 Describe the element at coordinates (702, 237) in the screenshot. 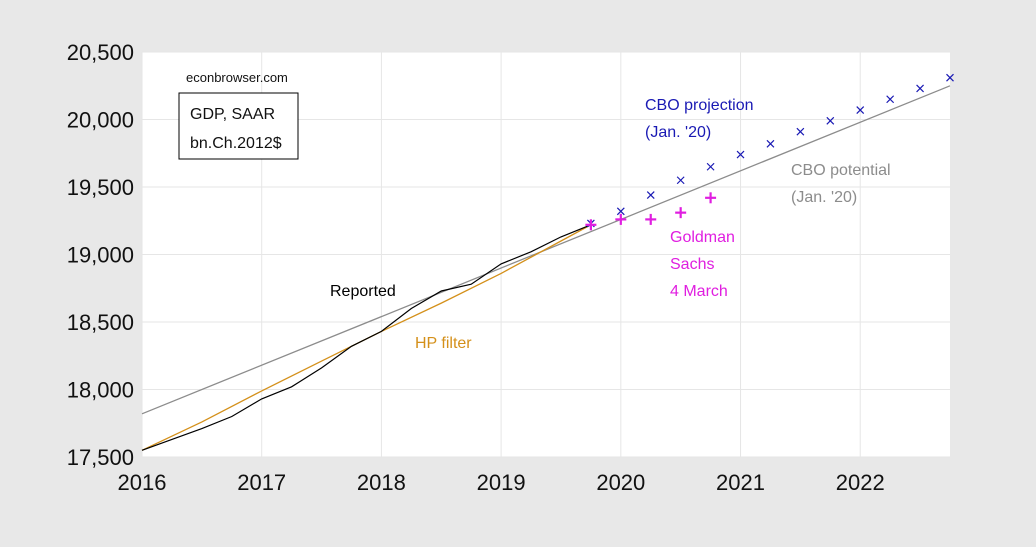

I see `svg-text: Goldman` at that location.